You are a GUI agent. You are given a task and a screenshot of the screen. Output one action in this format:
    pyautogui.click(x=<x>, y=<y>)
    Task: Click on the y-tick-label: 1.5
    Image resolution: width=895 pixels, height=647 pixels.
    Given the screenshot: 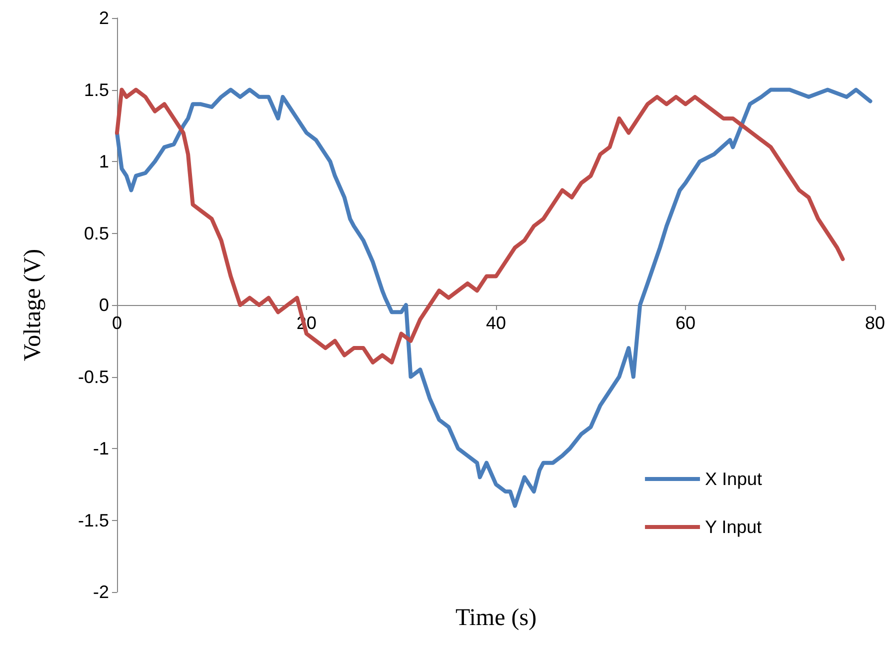 What is the action you would take?
    pyautogui.click(x=96, y=90)
    